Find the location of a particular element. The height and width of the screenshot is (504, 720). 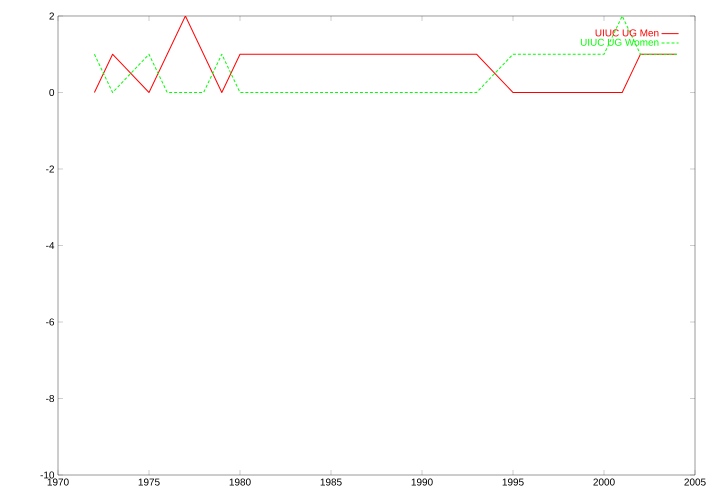

y-tick-label: -8 is located at coordinates (50, 398).